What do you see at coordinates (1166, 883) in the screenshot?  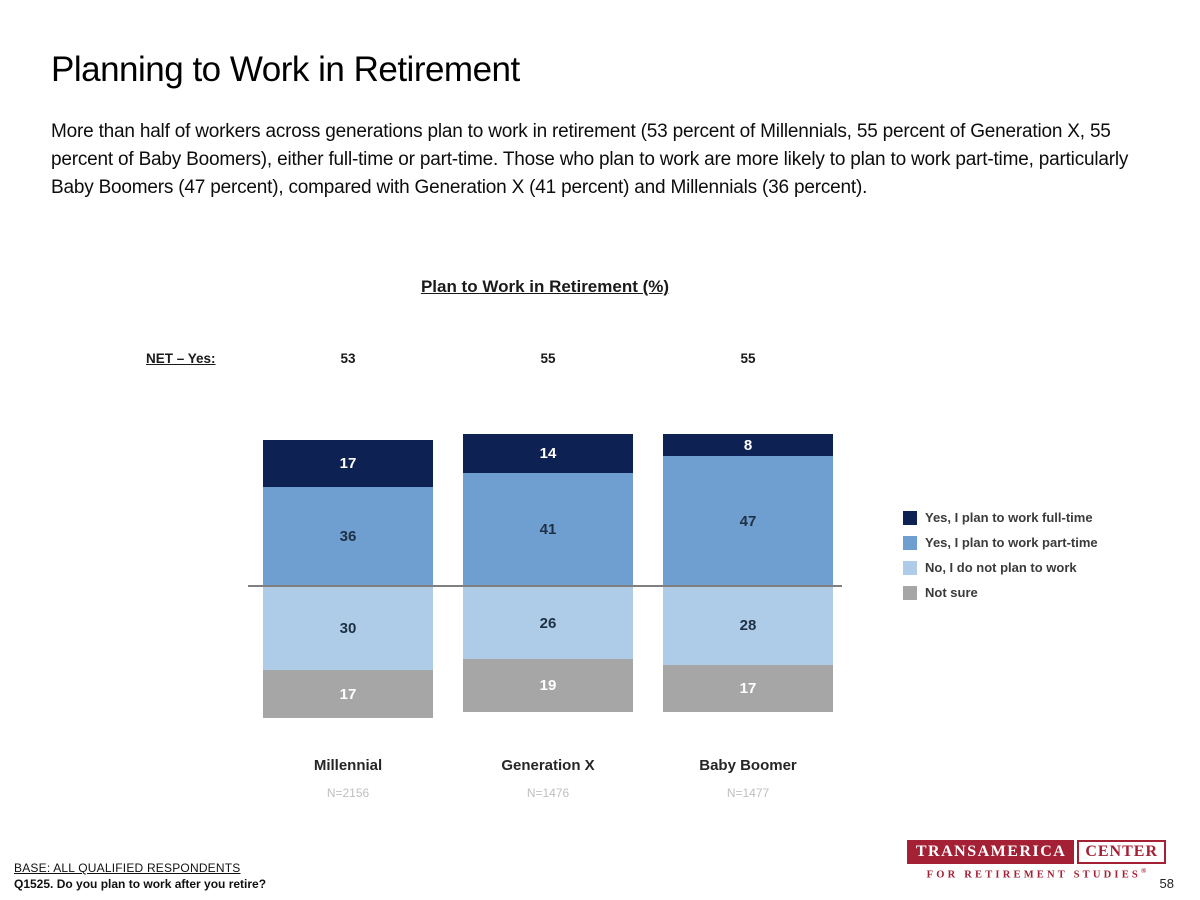 I see `page-number: 58` at bounding box center [1166, 883].